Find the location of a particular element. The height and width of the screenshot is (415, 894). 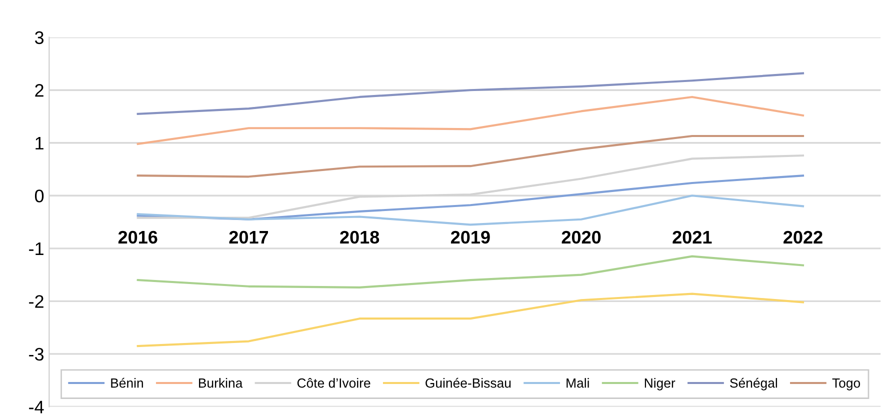

x-tick-label: 2020 is located at coordinates (581, 237).